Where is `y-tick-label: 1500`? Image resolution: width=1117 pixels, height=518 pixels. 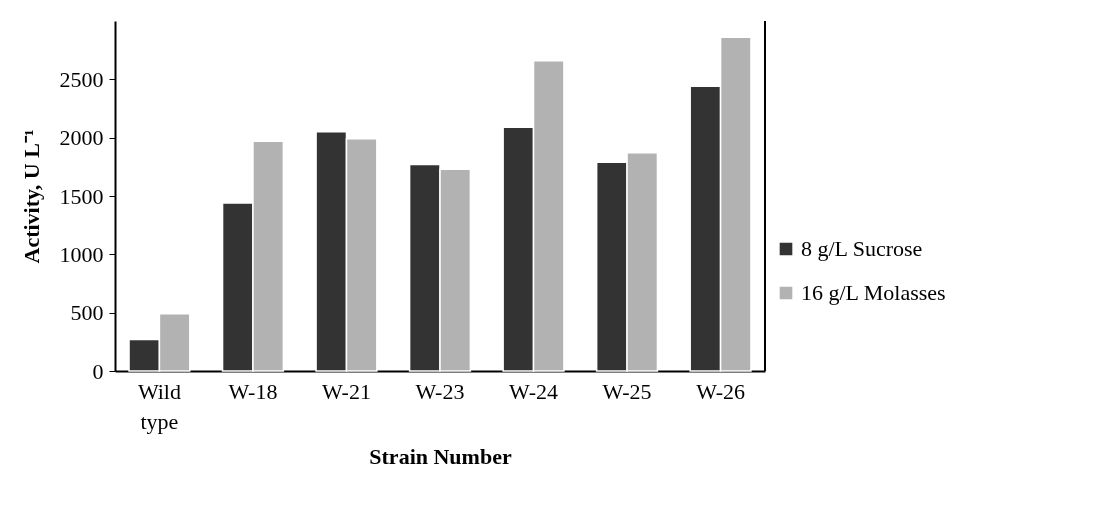
y-tick-label: 1500 is located at coordinates (81, 196).